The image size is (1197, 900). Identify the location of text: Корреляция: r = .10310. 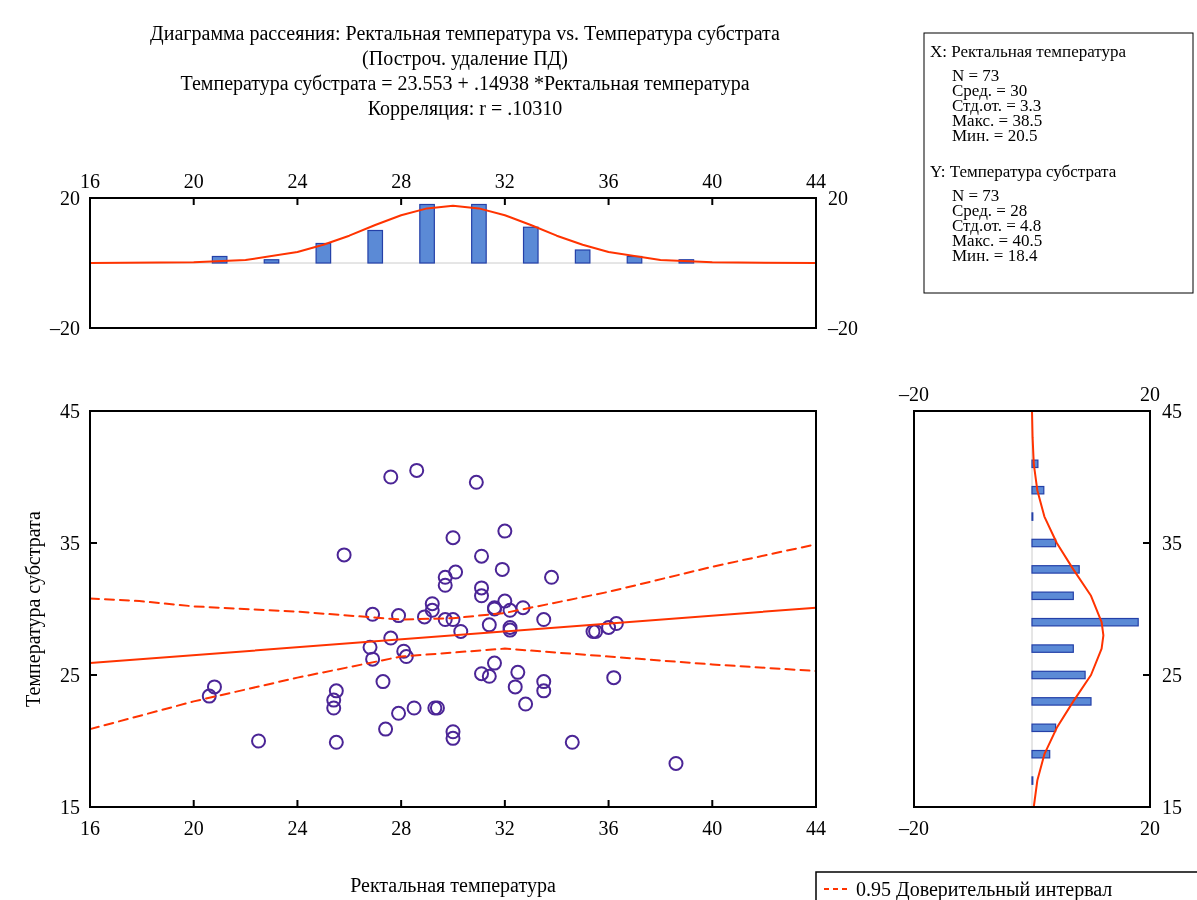
(465, 108).